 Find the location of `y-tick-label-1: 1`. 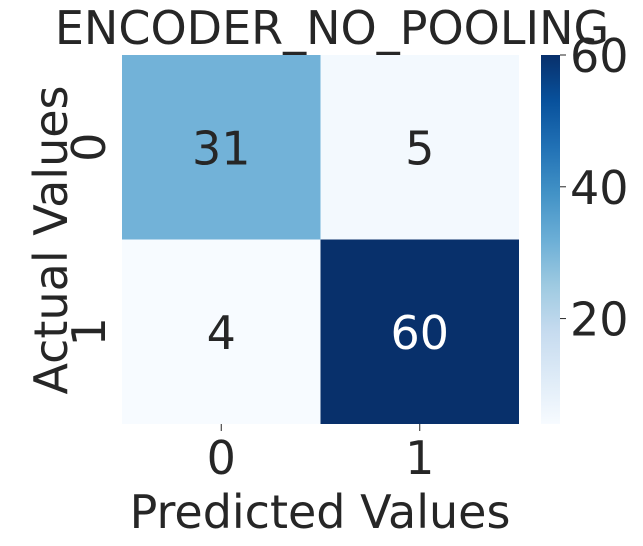

y-tick-label-1: 1 is located at coordinates (89, 331).